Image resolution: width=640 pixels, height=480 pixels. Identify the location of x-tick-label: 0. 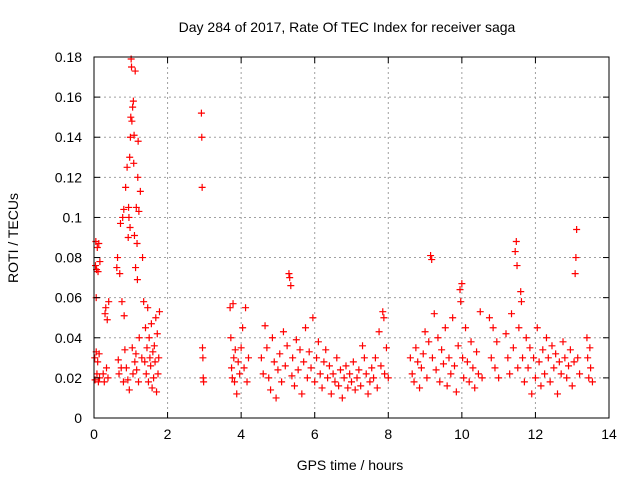
(94, 434).